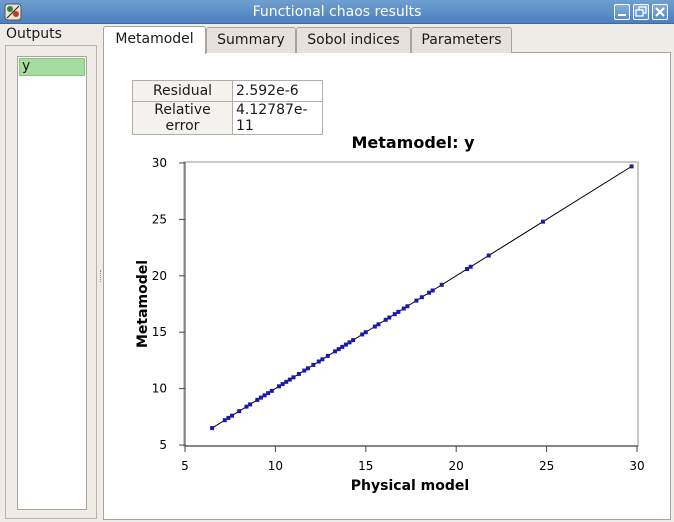 Image resolution: width=674 pixels, height=522 pixels. Describe the element at coordinates (461, 40) in the screenshot. I see `tab-parameters: Parameters` at that location.